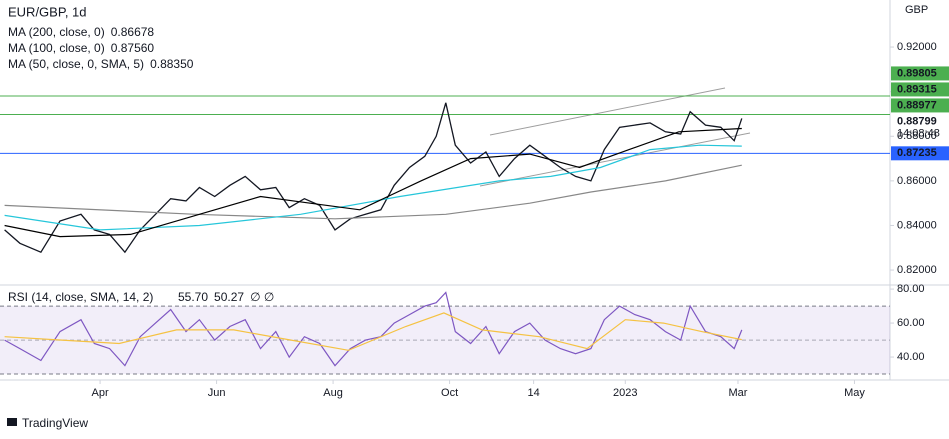 This screenshot has width=949, height=439. What do you see at coordinates (193, 297) in the screenshot?
I see `legend-value: 55.70` at bounding box center [193, 297].